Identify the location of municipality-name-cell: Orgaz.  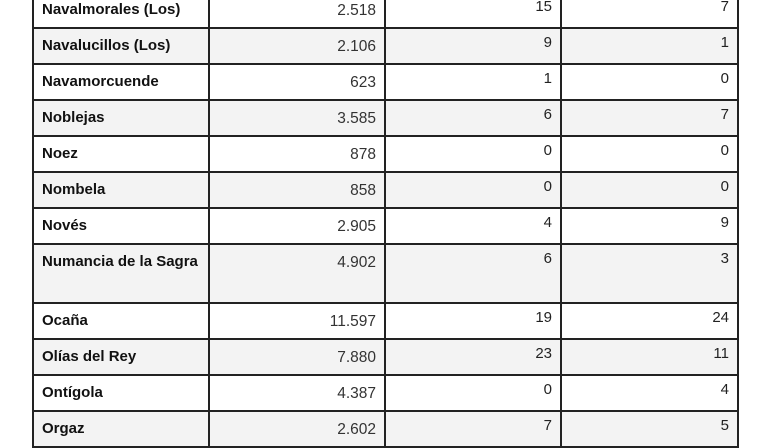
(121, 429).